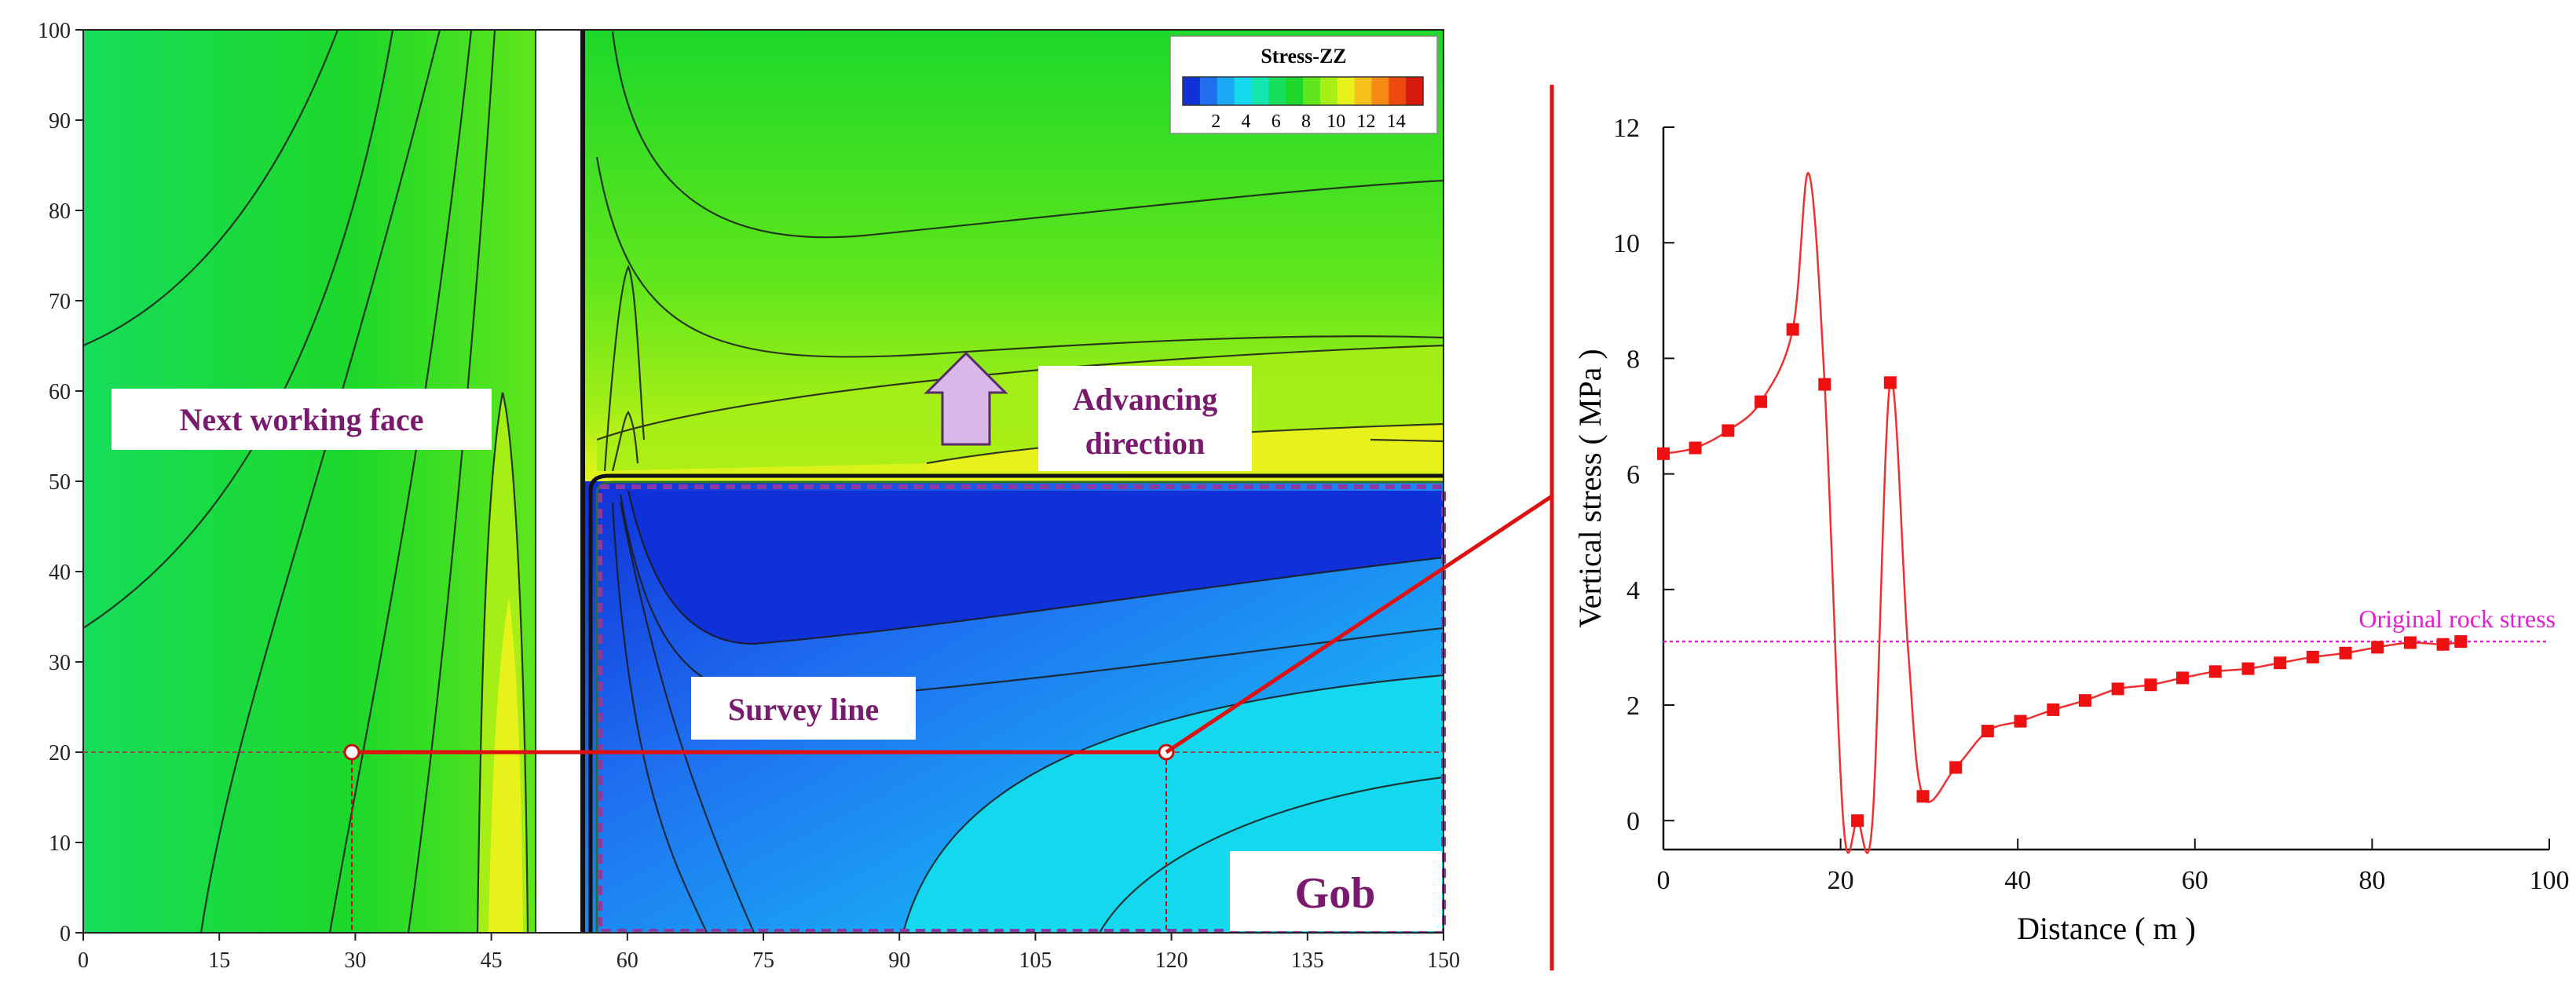 Image resolution: width=2576 pixels, height=994 pixels. Describe the element at coordinates (1633, 475) in the screenshot. I see `line-y-tick-label: 6` at that location.